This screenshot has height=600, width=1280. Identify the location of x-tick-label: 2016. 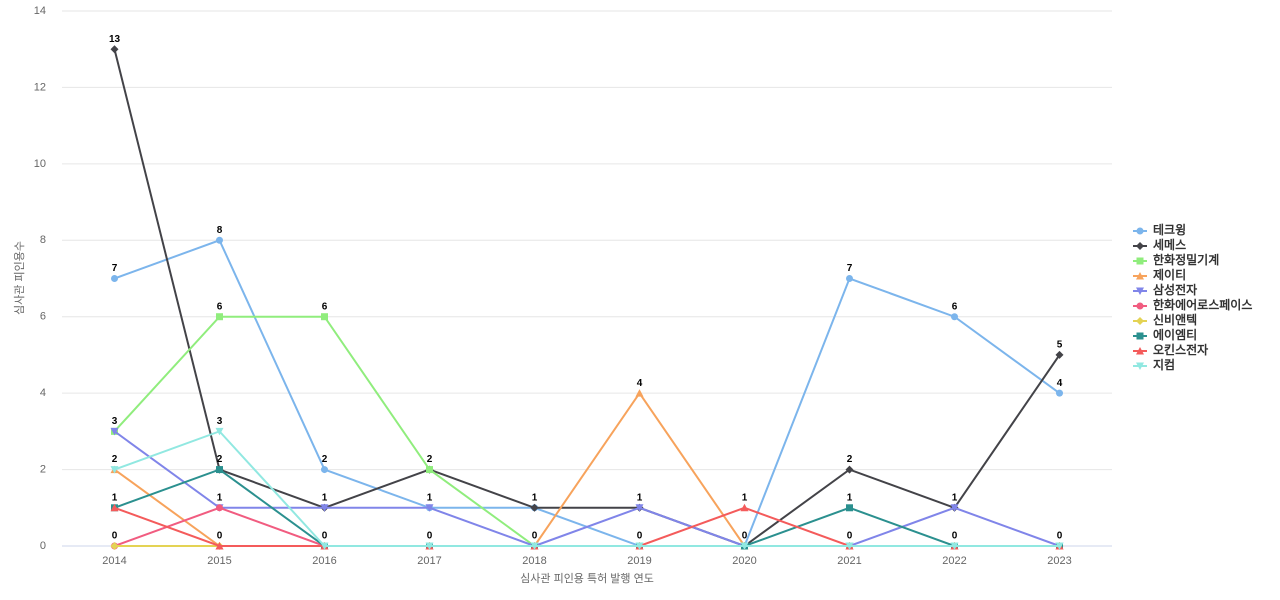
(324, 561).